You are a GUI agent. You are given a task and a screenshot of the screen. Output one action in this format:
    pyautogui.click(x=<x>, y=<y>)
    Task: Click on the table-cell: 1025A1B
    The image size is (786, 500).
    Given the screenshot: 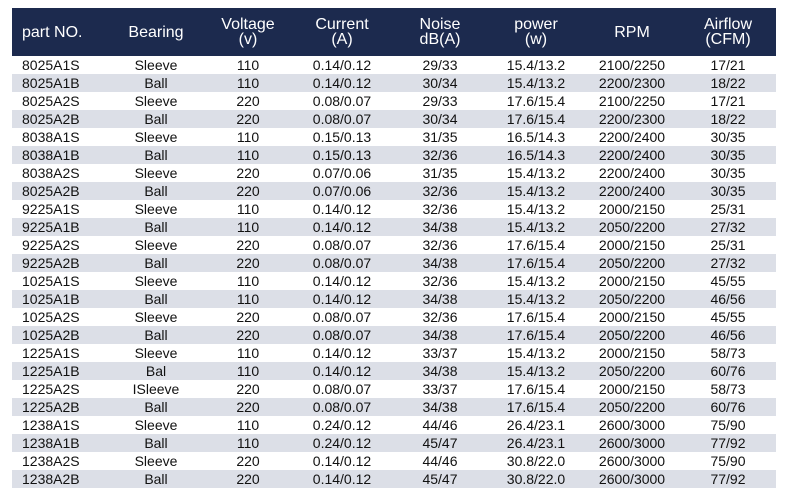 What is the action you would take?
    pyautogui.click(x=51, y=298)
    